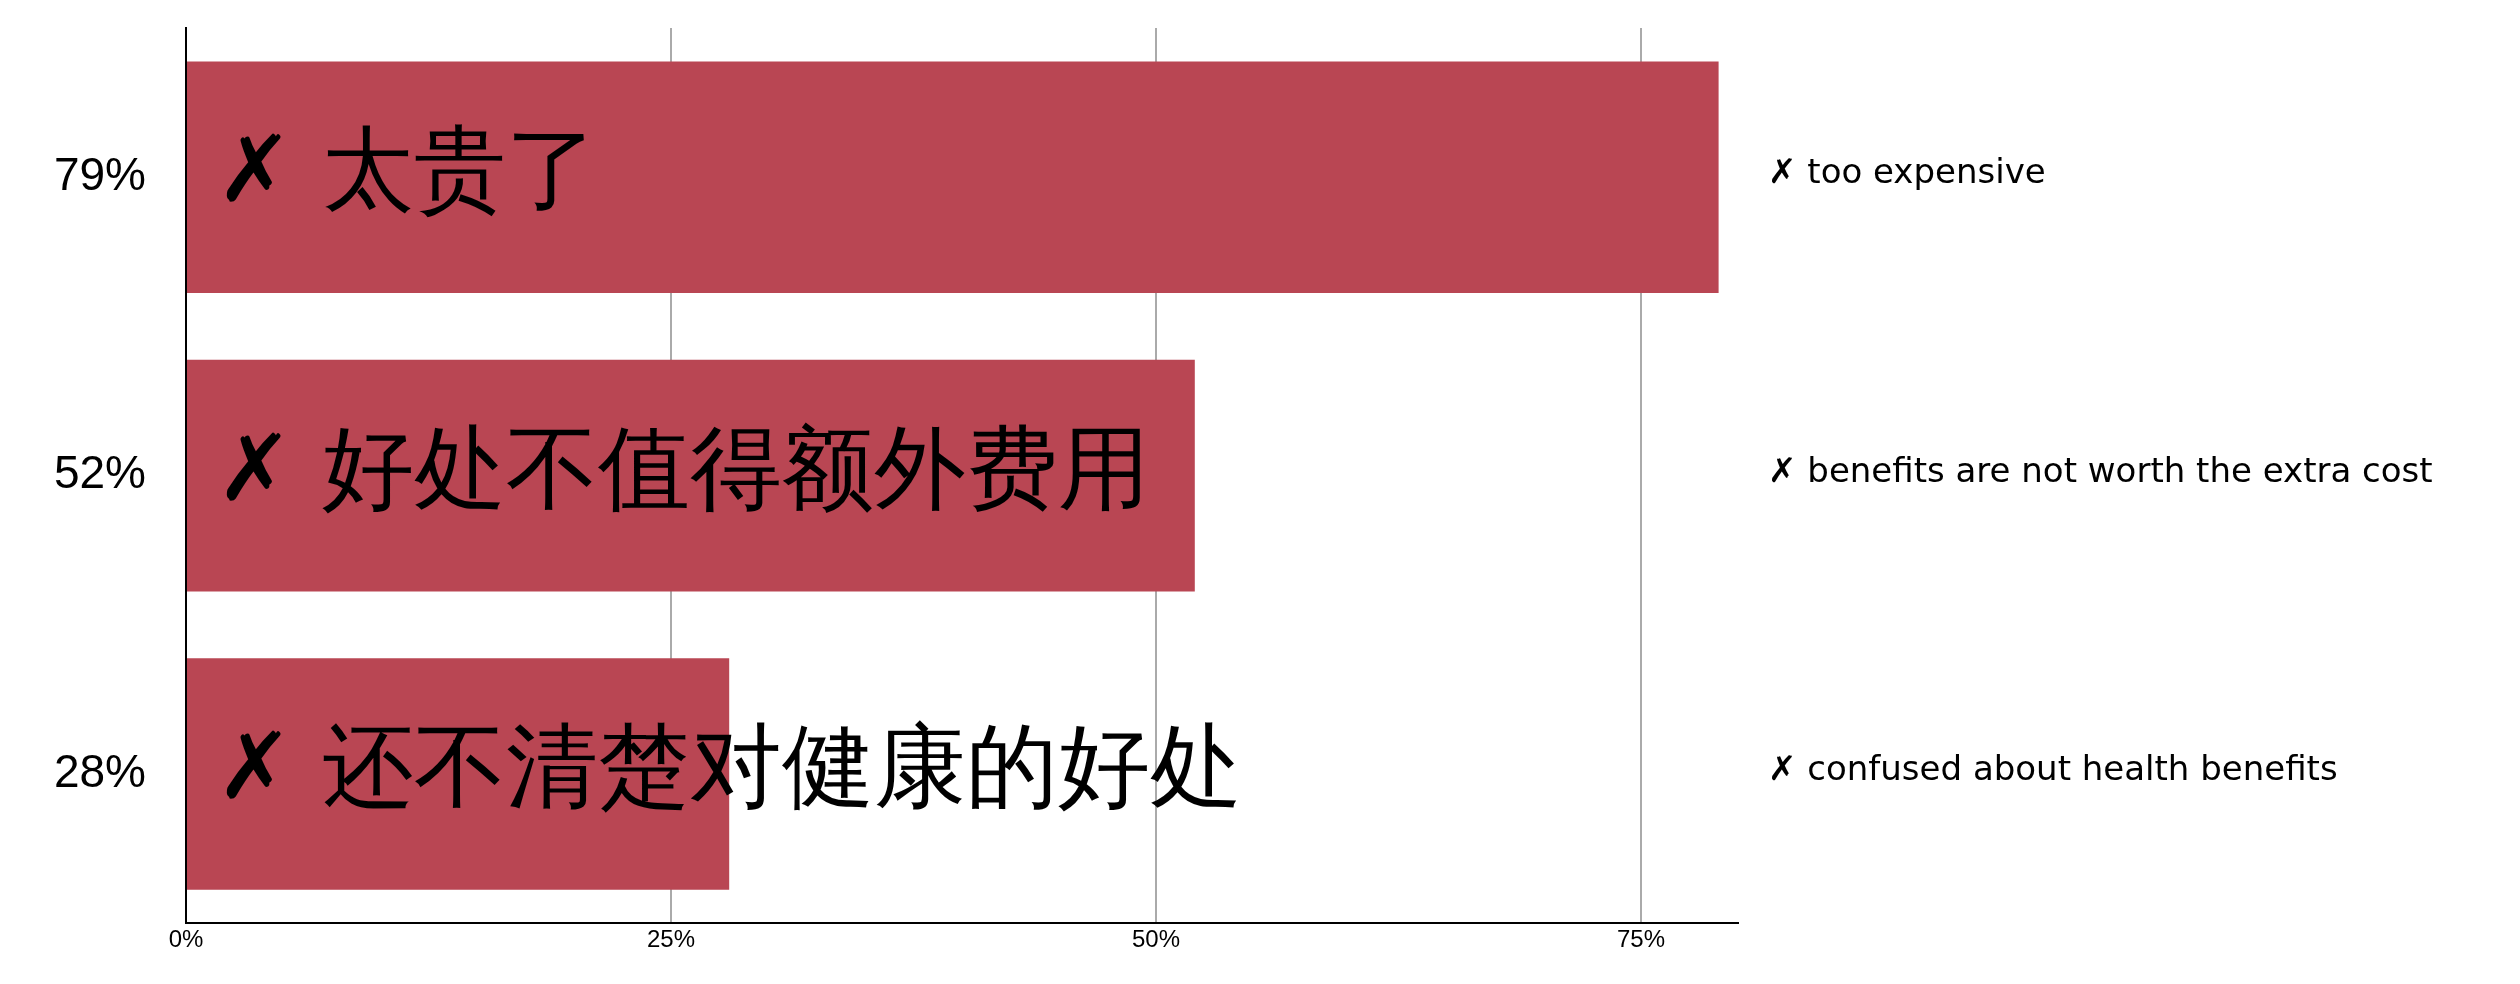  Describe the element at coordinates (683, 468) in the screenshot. I see `y-tick-label: ✗ 好处不值得额外费用` at that location.